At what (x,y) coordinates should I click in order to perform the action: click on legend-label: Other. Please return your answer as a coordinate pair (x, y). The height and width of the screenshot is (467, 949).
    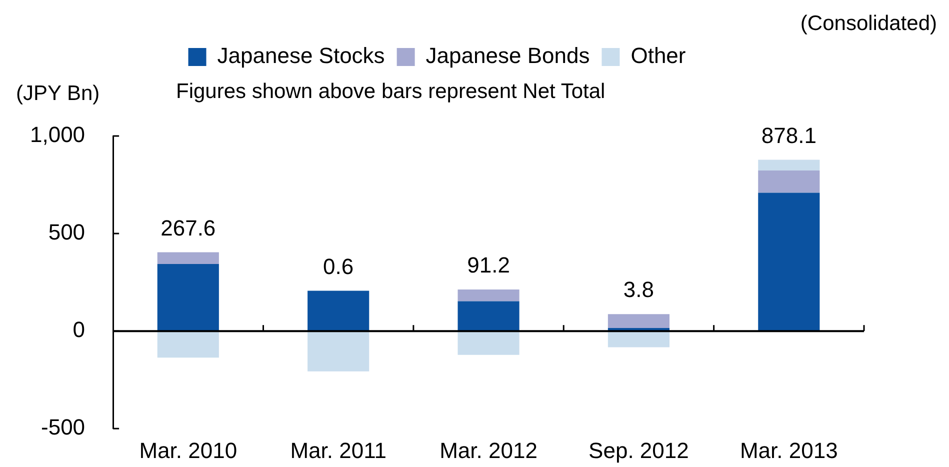
    Looking at the image, I should click on (658, 55).